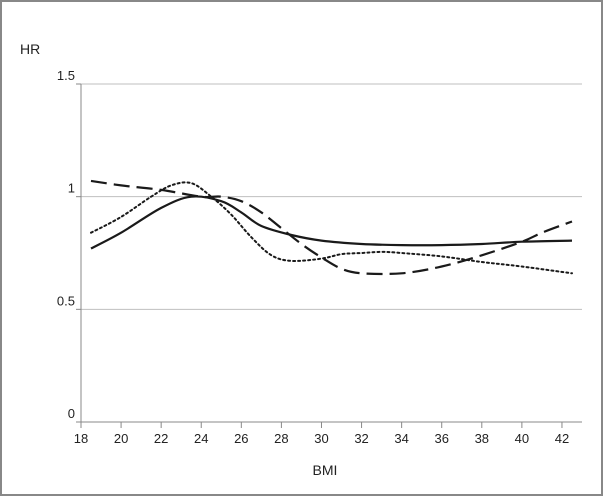 Image resolution: width=603 pixels, height=496 pixels. What do you see at coordinates (201, 438) in the screenshot?
I see `x-tick-label: 24` at bounding box center [201, 438].